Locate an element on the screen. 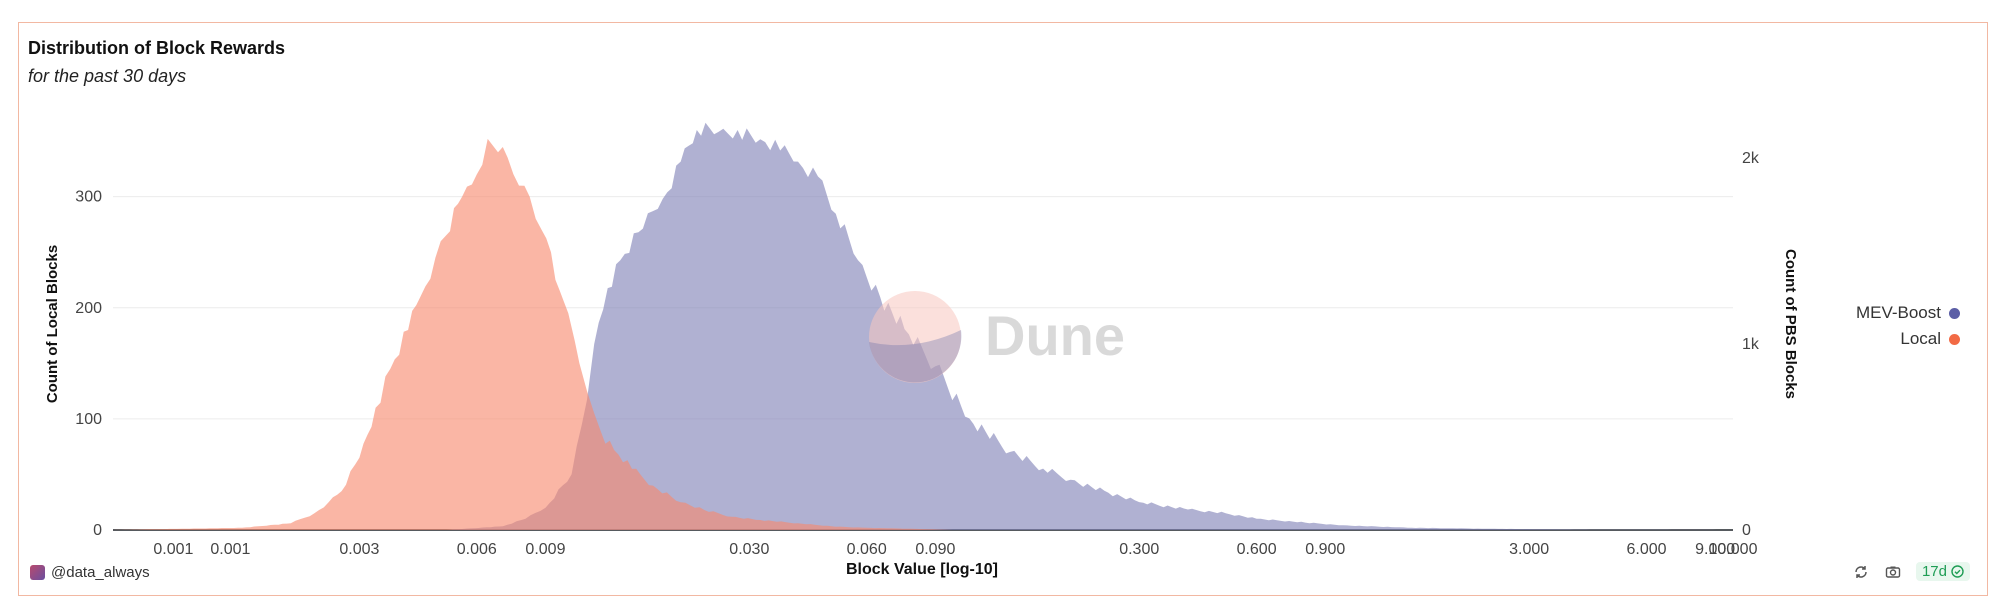  x-tick-label: 10.000 is located at coordinates (1733, 549).